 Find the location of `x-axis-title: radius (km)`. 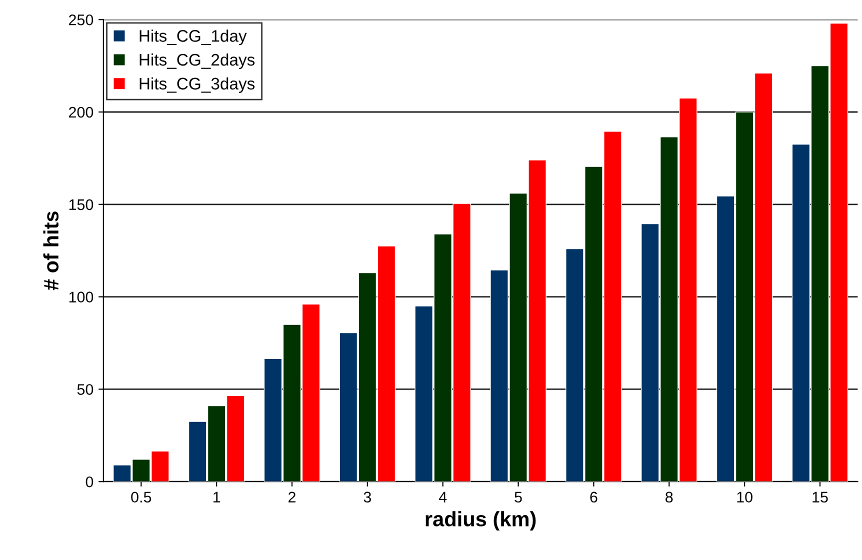

x-axis-title: radius (km) is located at coordinates (481, 521).